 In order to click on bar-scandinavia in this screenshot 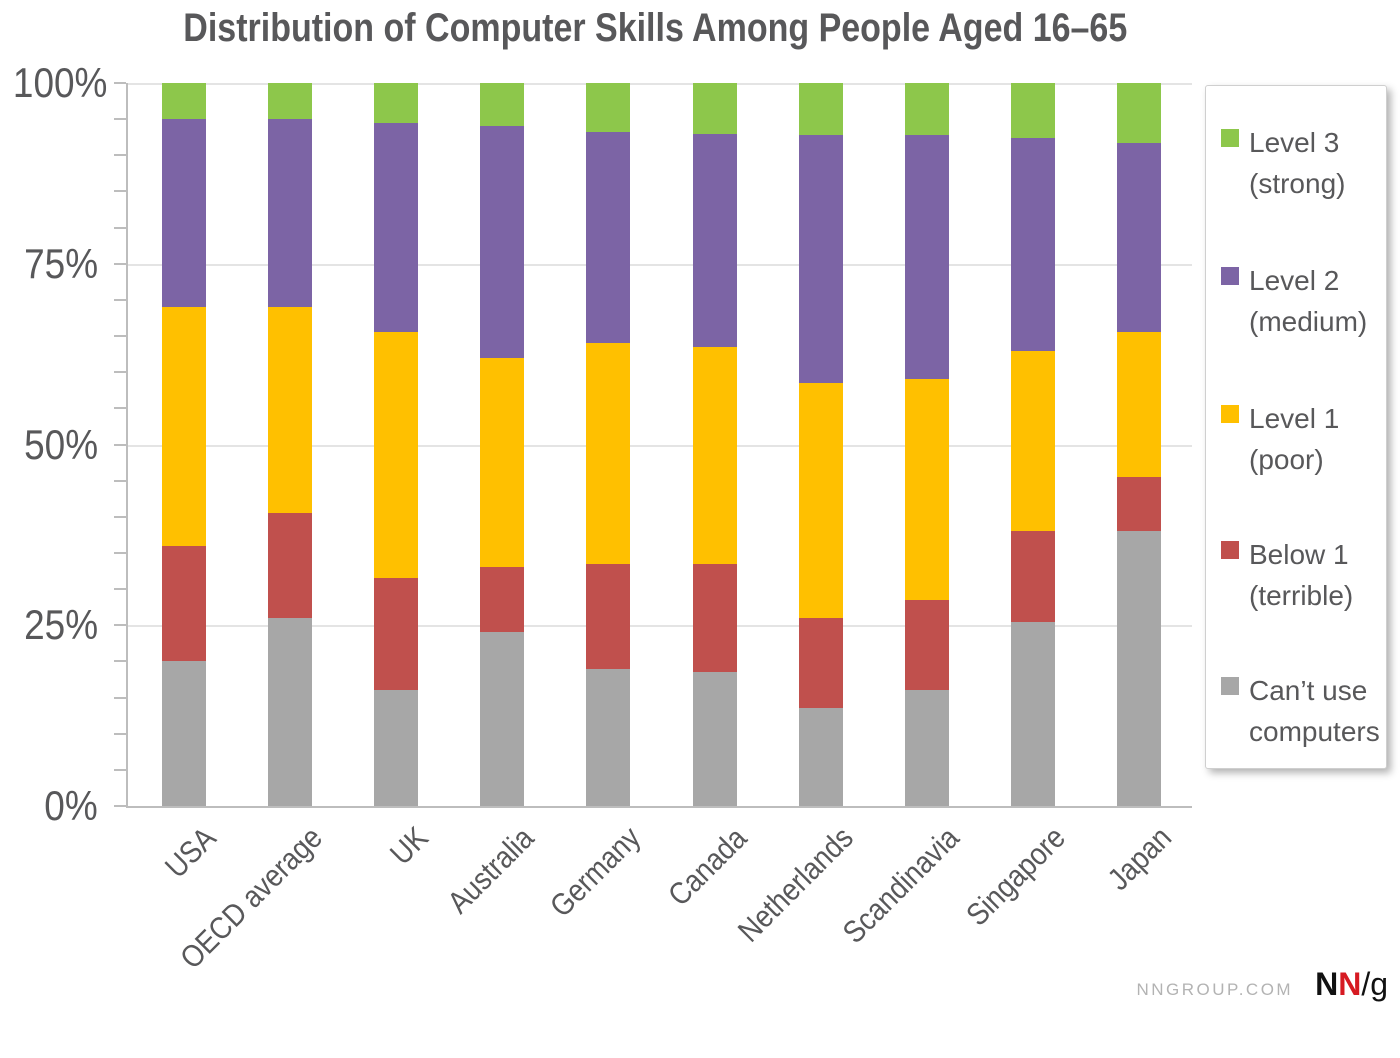, I will do `click(926, 444)`.